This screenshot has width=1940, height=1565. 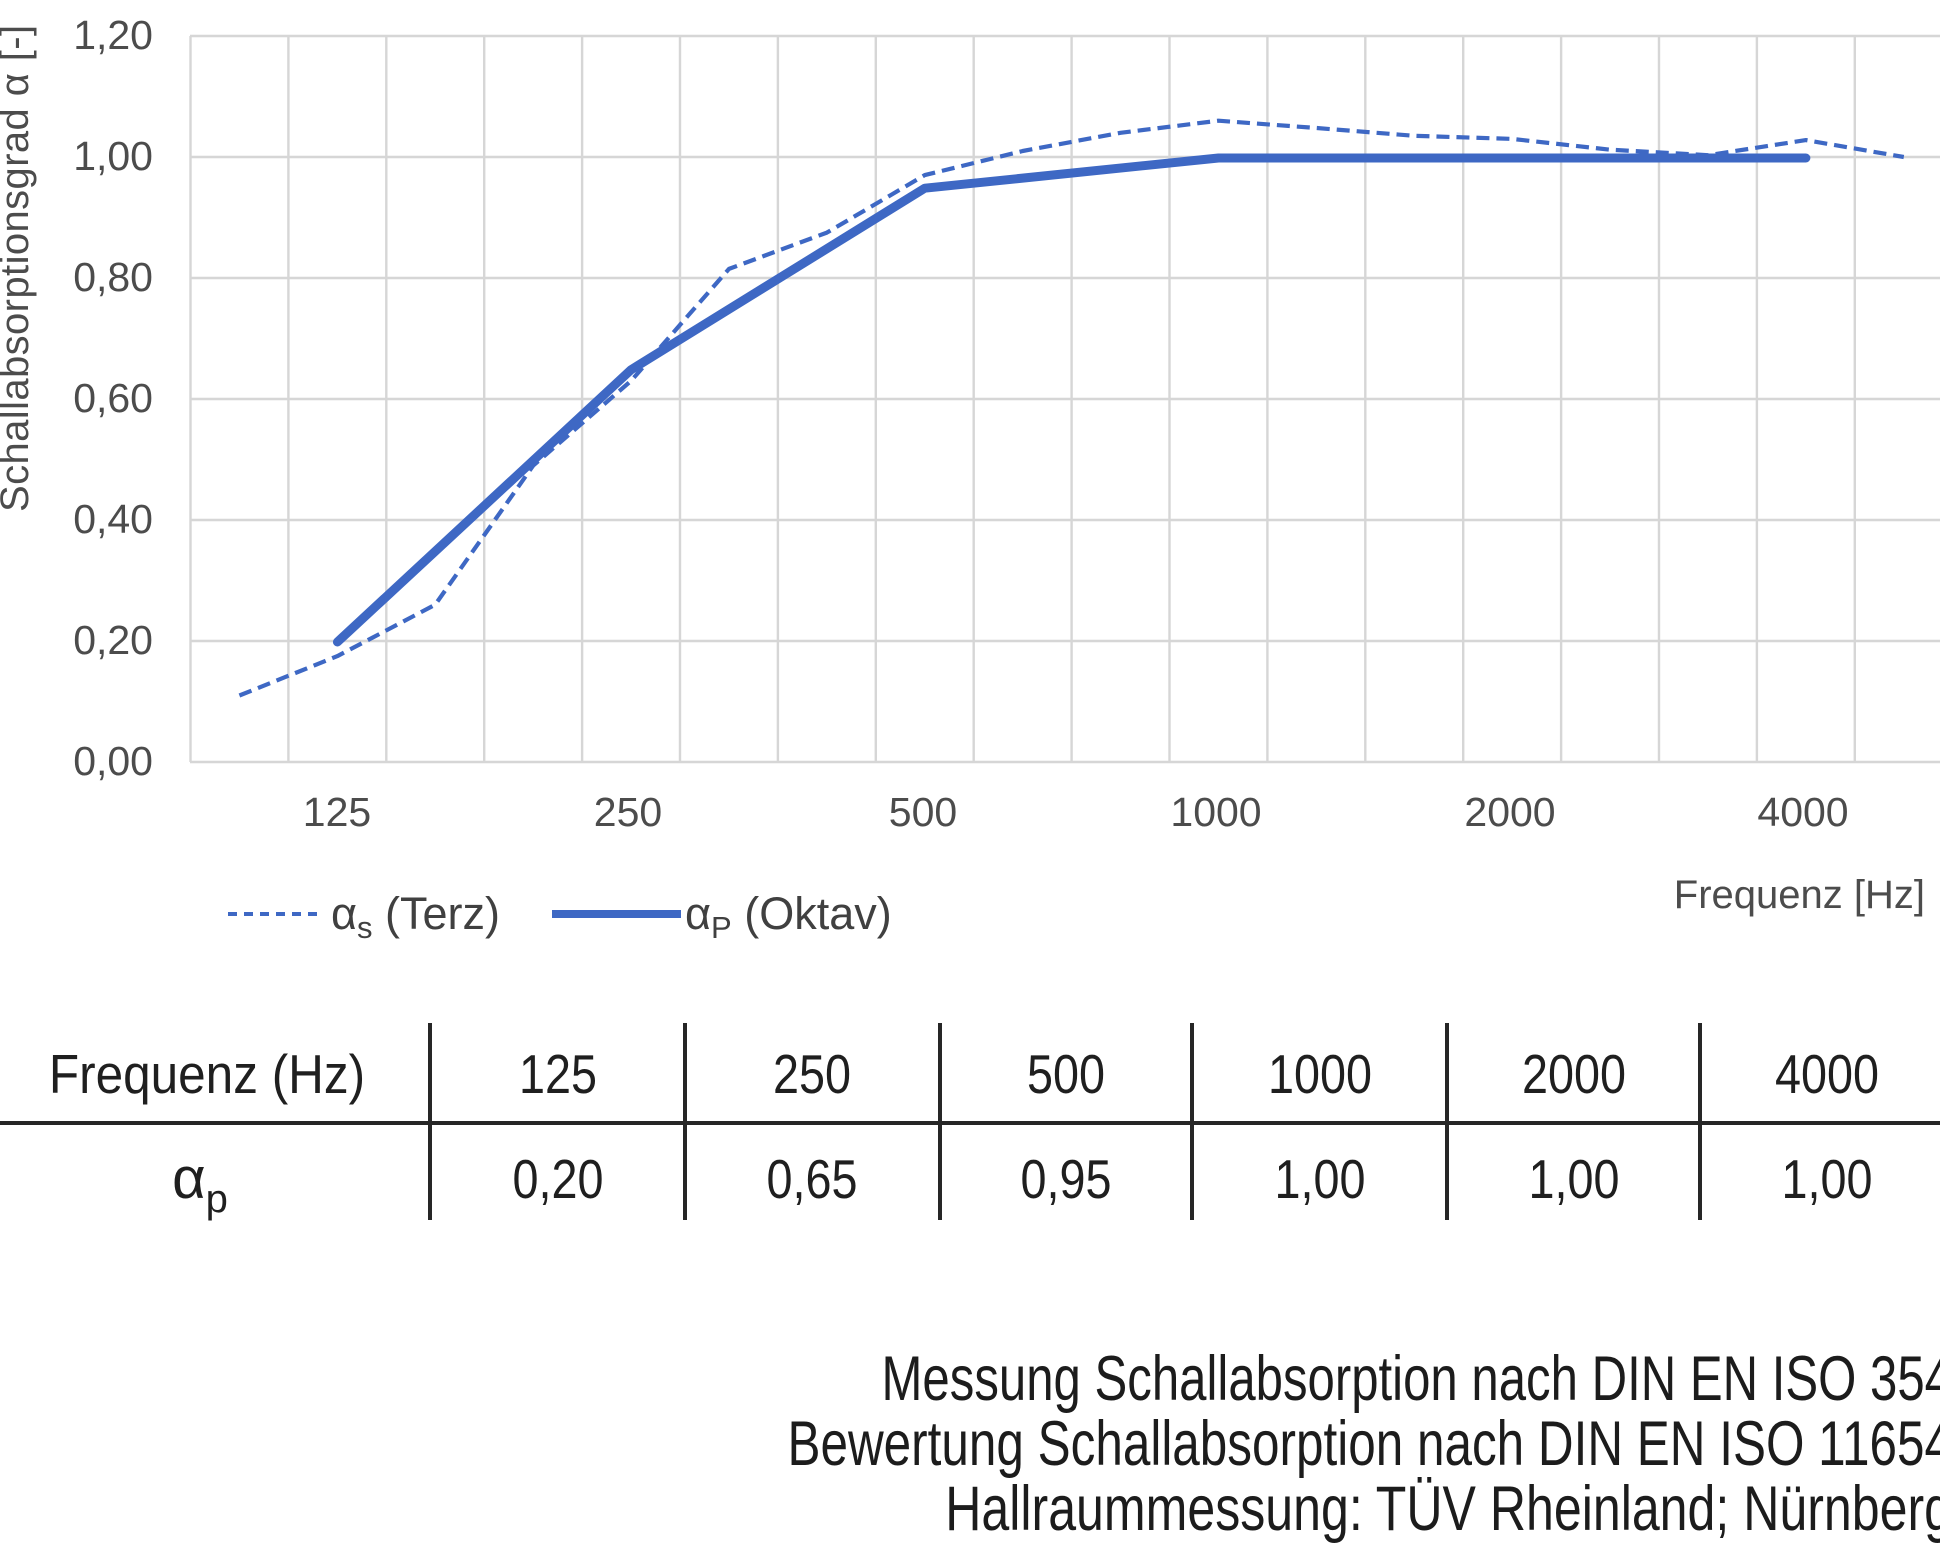 I want to click on svg-text: 0,80, so click(x=113, y=277).